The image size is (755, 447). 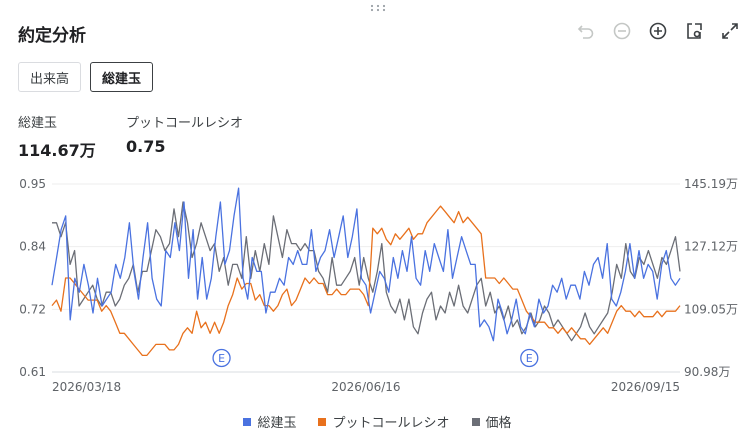 What do you see at coordinates (50, 77) in the screenshot?
I see `tab-volume: 出来高` at bounding box center [50, 77].